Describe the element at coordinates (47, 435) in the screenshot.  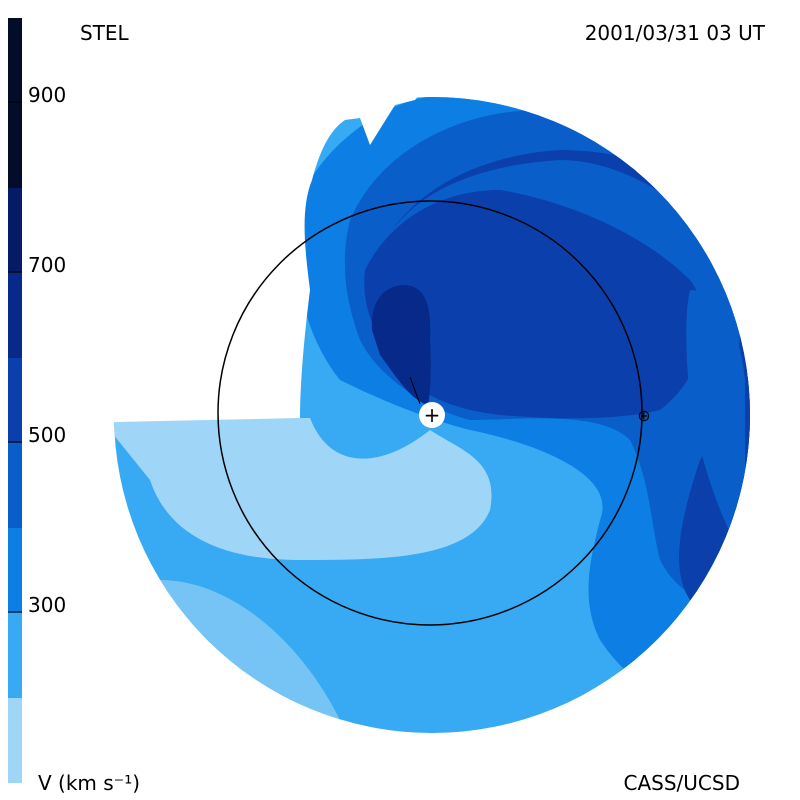
I see `colorbar-tick-500: 500` at that location.